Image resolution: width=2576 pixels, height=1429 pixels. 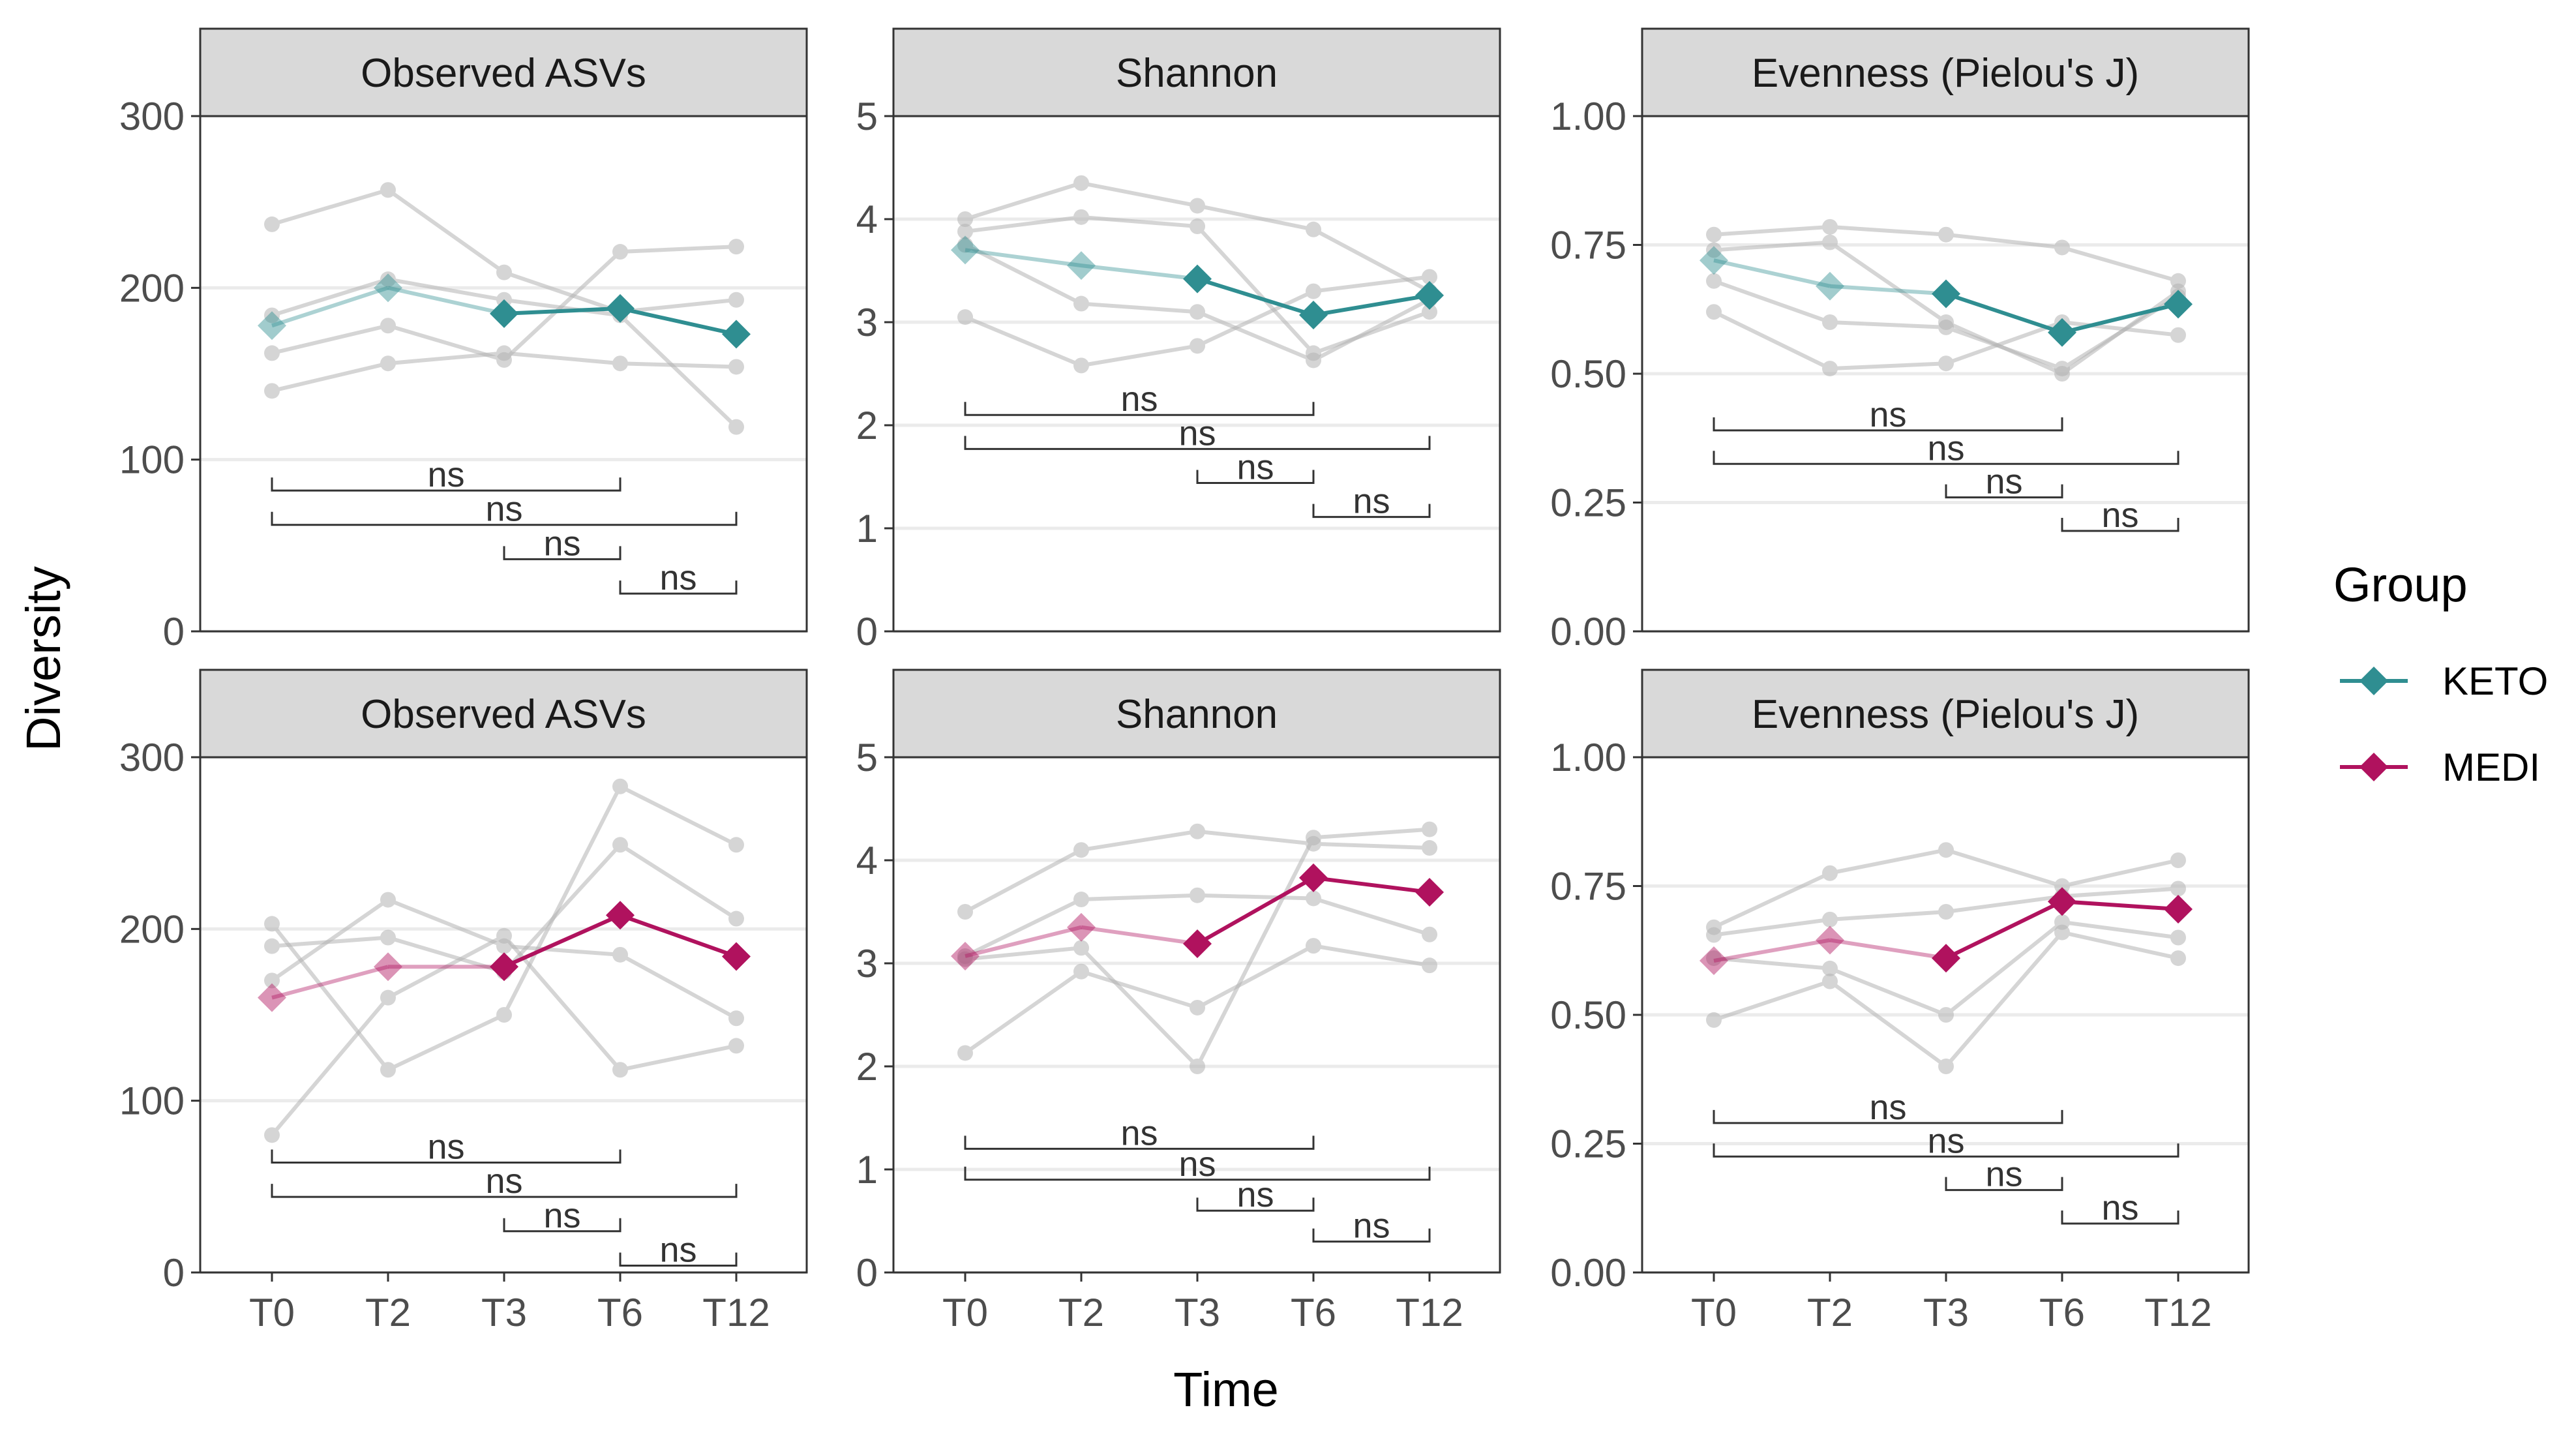 What do you see at coordinates (1197, 714) in the screenshot?
I see `facet-title: Shannon` at bounding box center [1197, 714].